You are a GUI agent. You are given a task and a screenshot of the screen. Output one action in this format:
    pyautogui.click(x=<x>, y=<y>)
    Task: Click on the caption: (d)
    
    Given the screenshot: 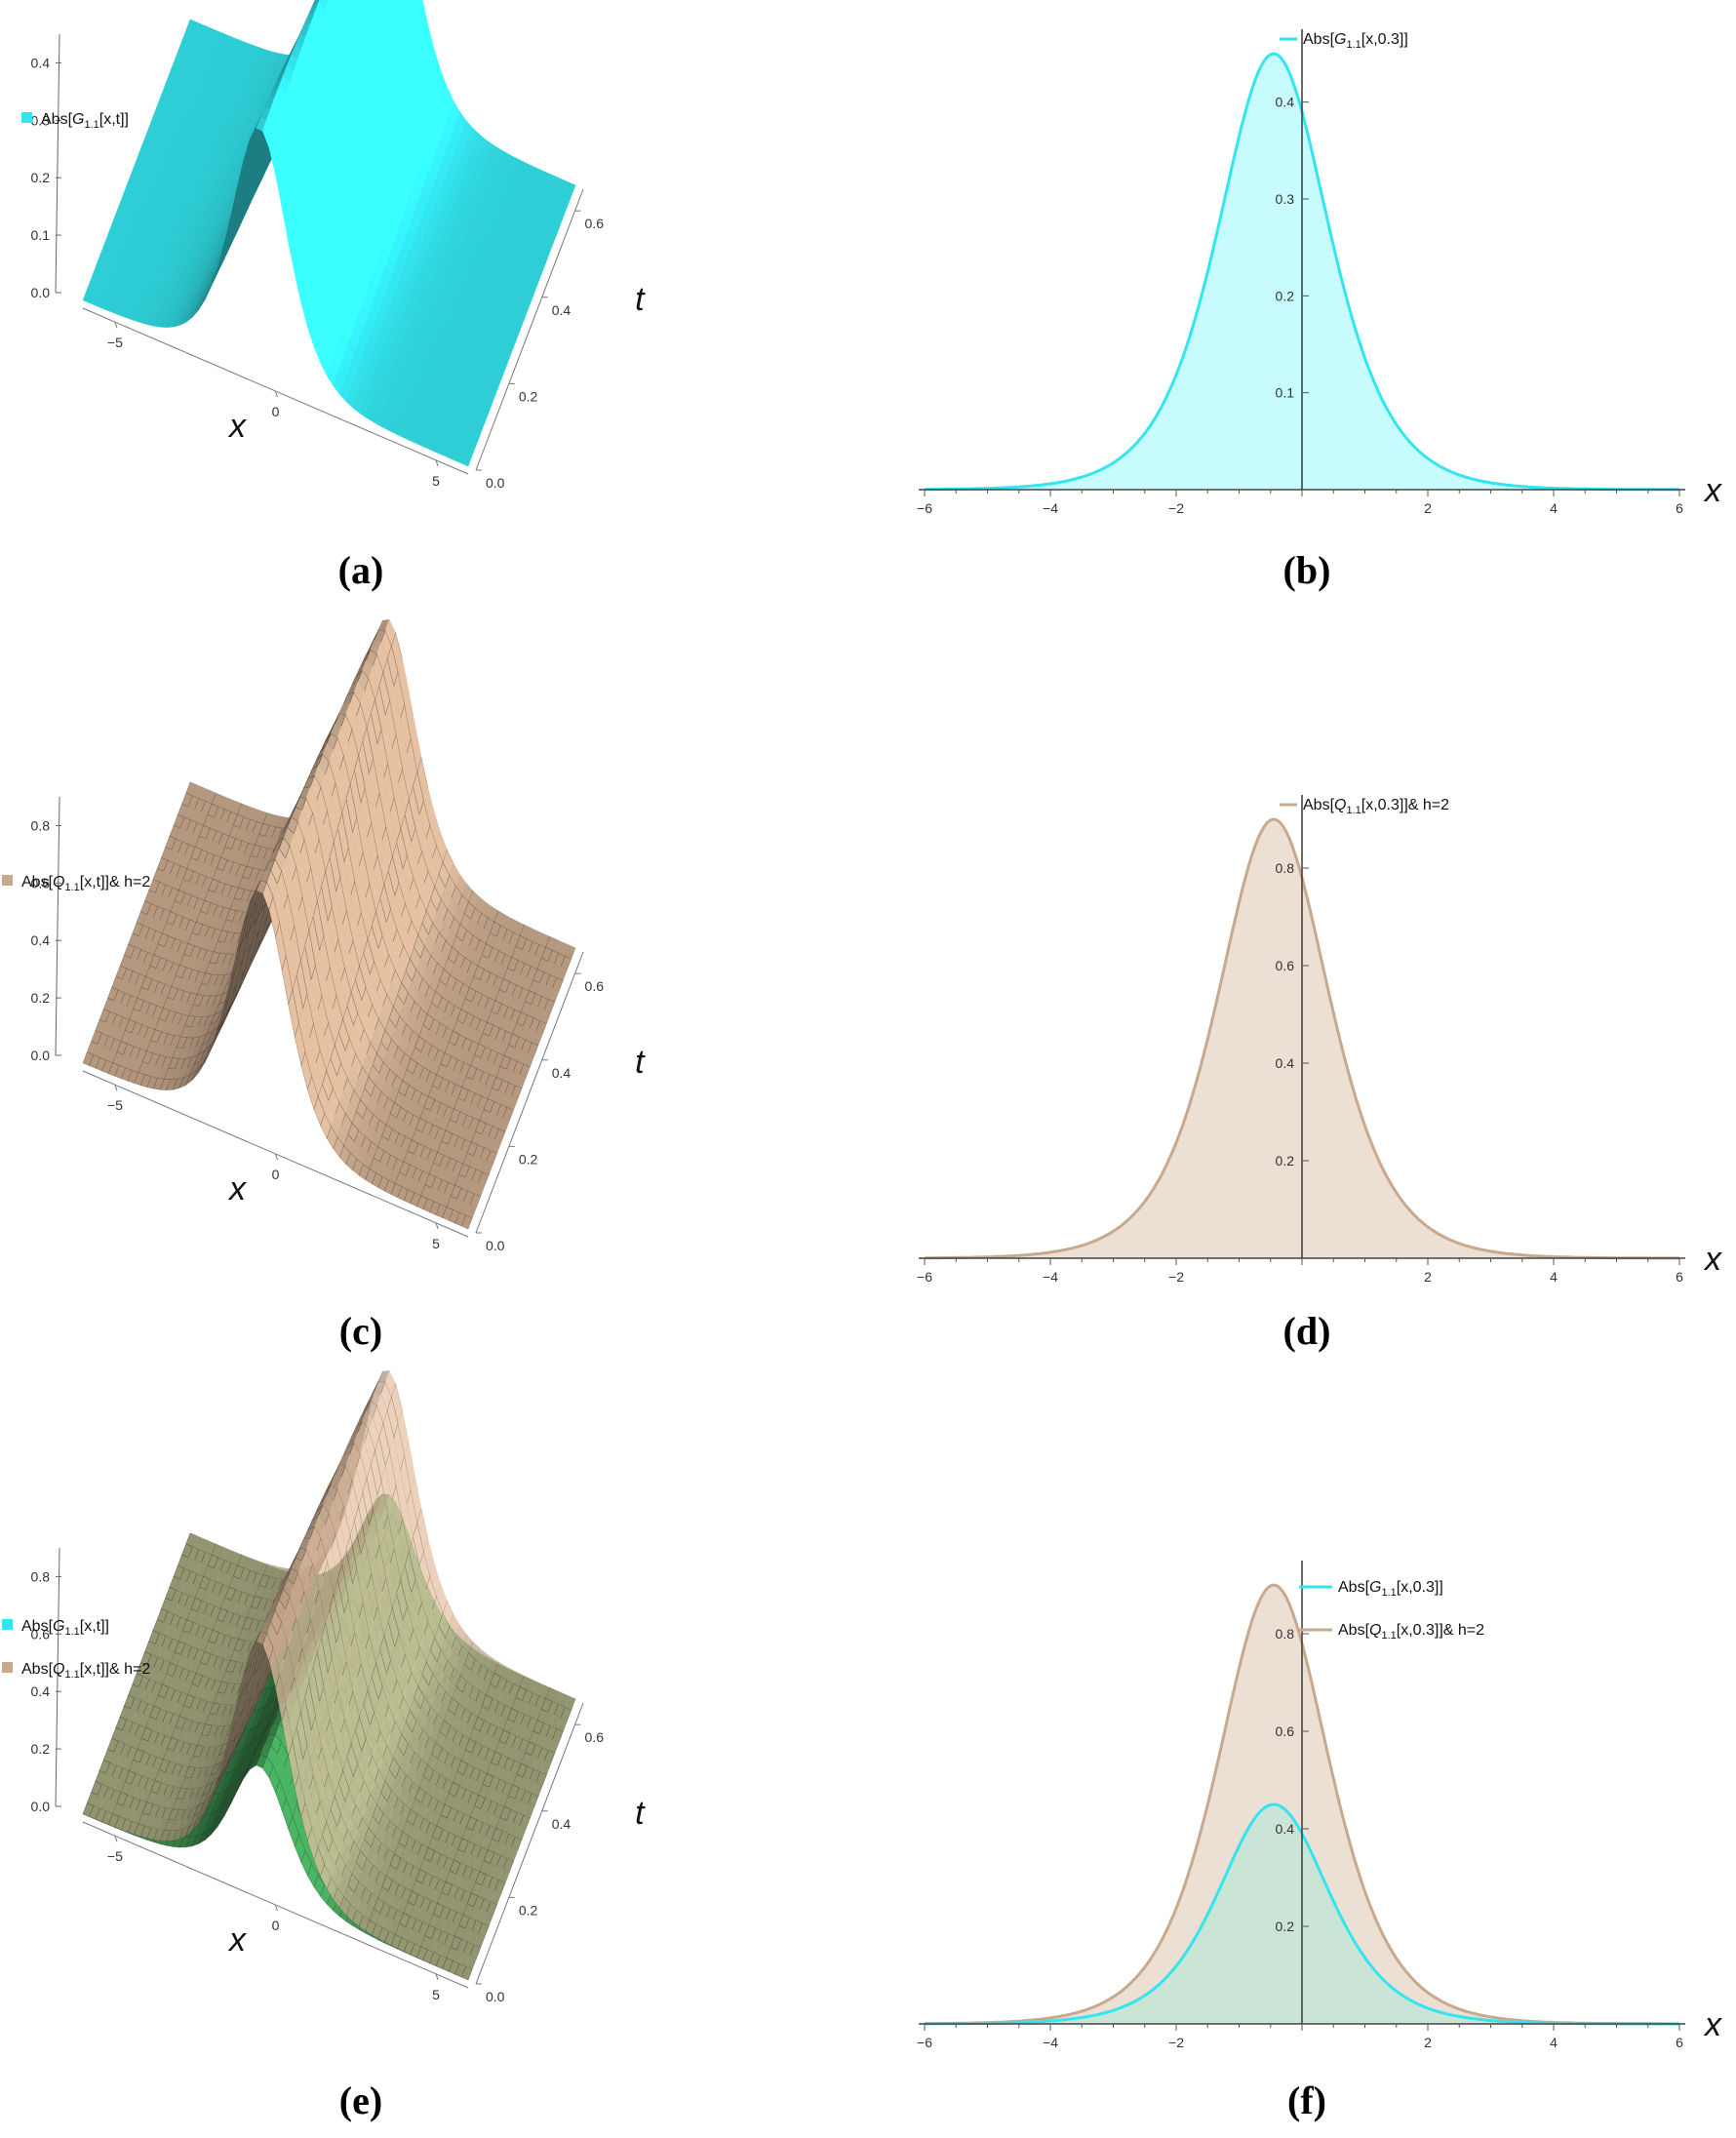 What is the action you would take?
    pyautogui.click(x=1307, y=1331)
    